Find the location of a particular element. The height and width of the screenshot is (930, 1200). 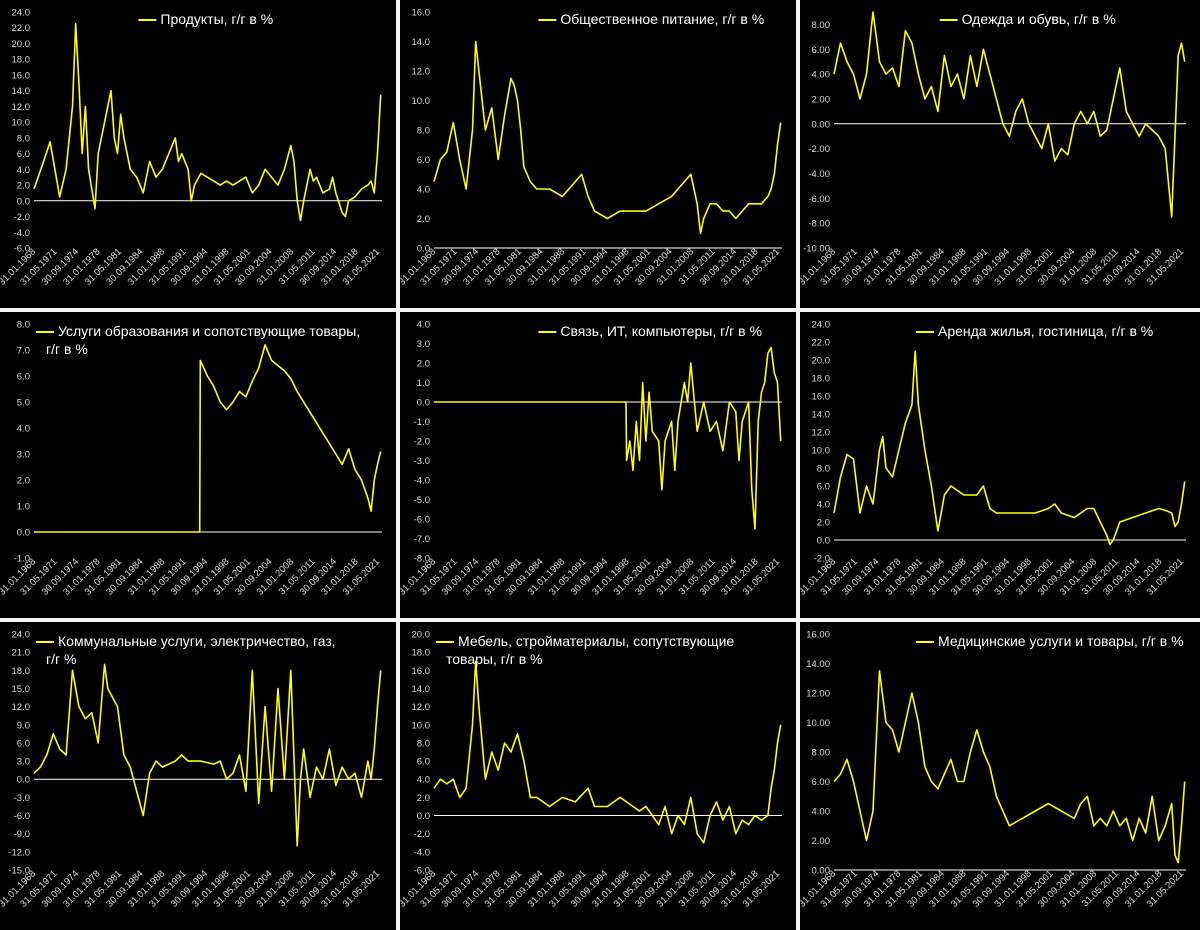

legend-label: Аренда жилья, гостиница, г/г в % is located at coordinates (1045, 331).